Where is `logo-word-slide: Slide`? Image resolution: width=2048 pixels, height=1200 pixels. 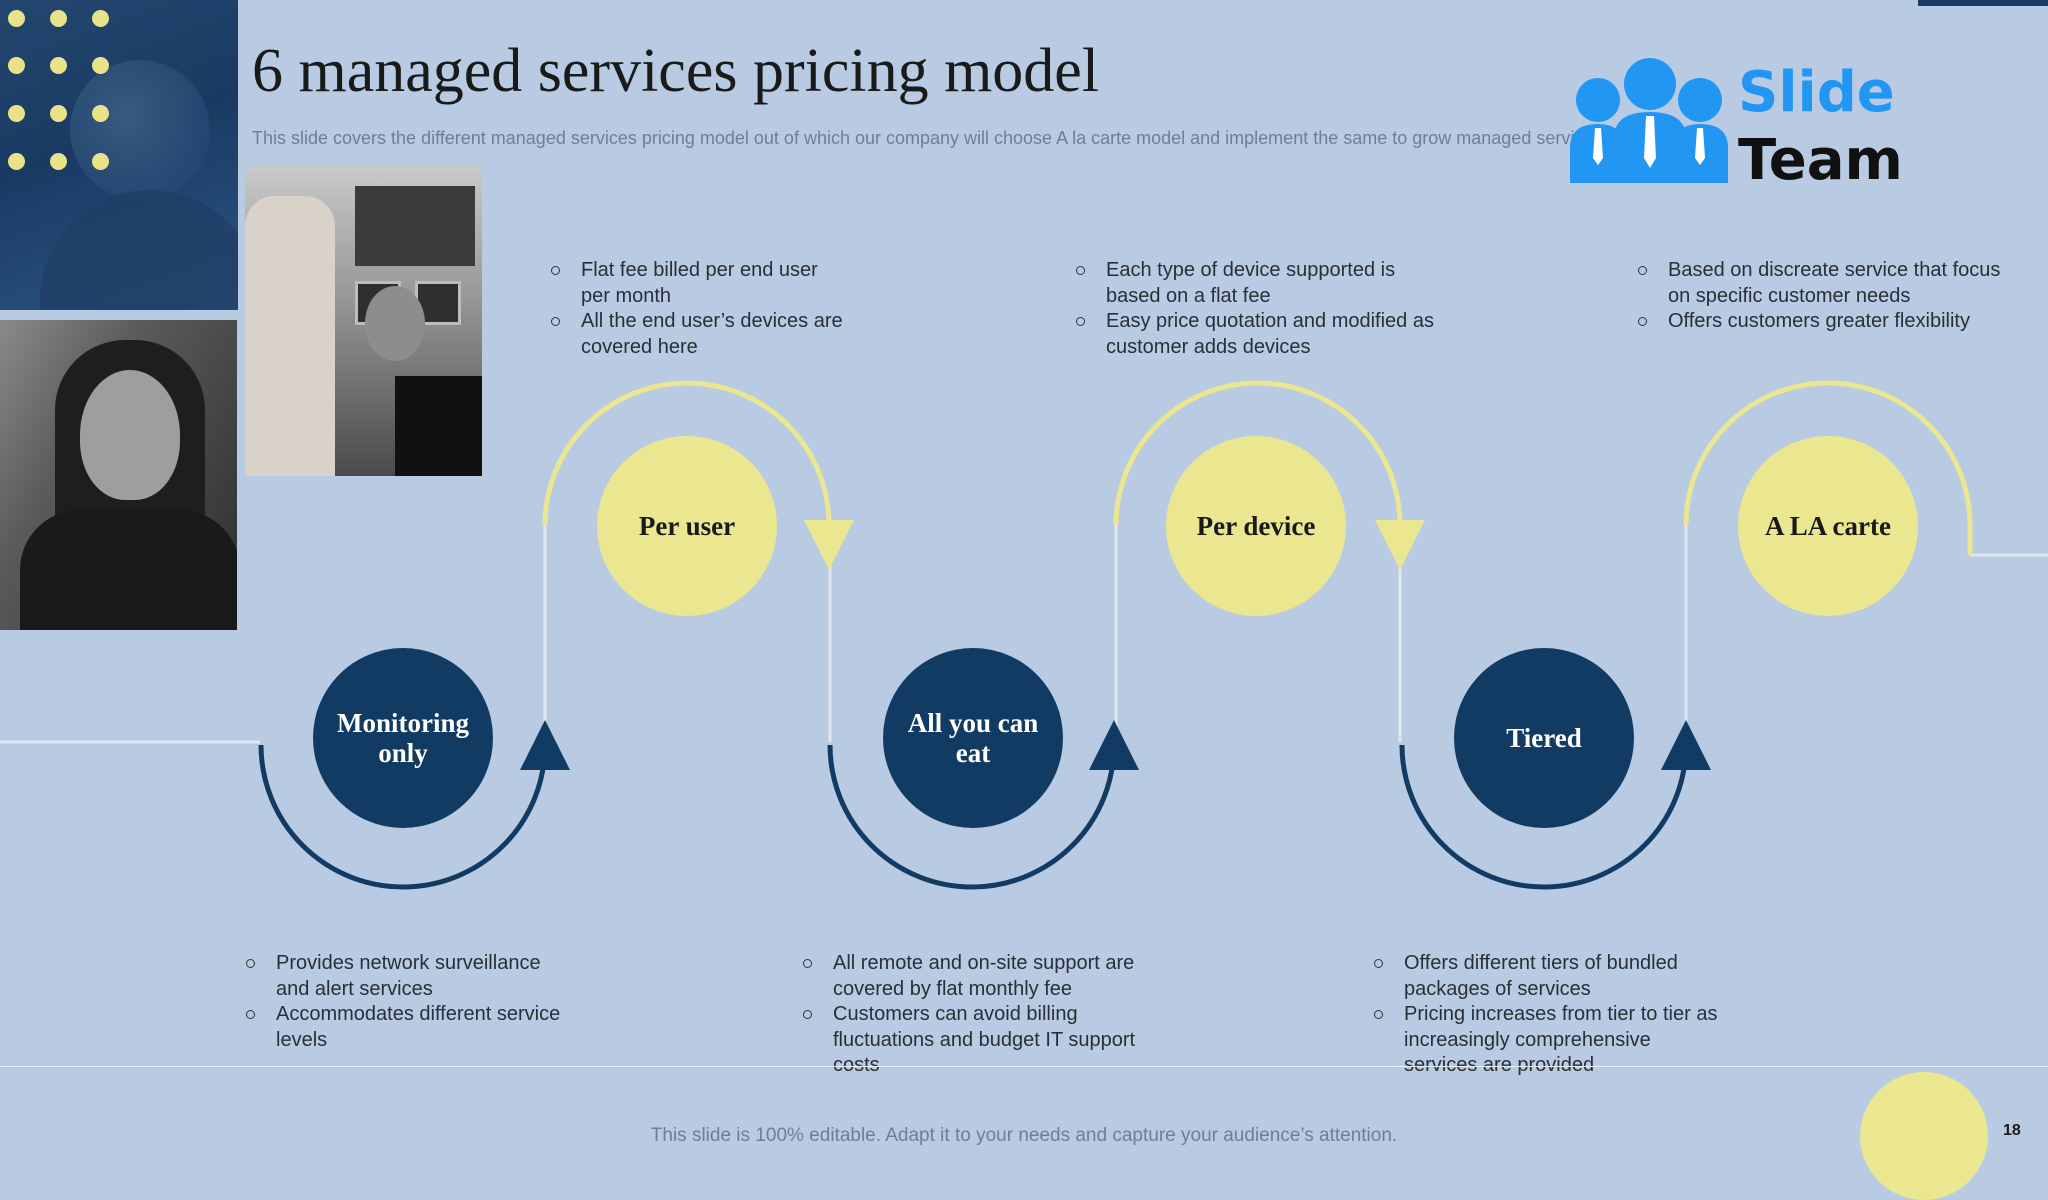
logo-word-slide: Slide is located at coordinates (1816, 92).